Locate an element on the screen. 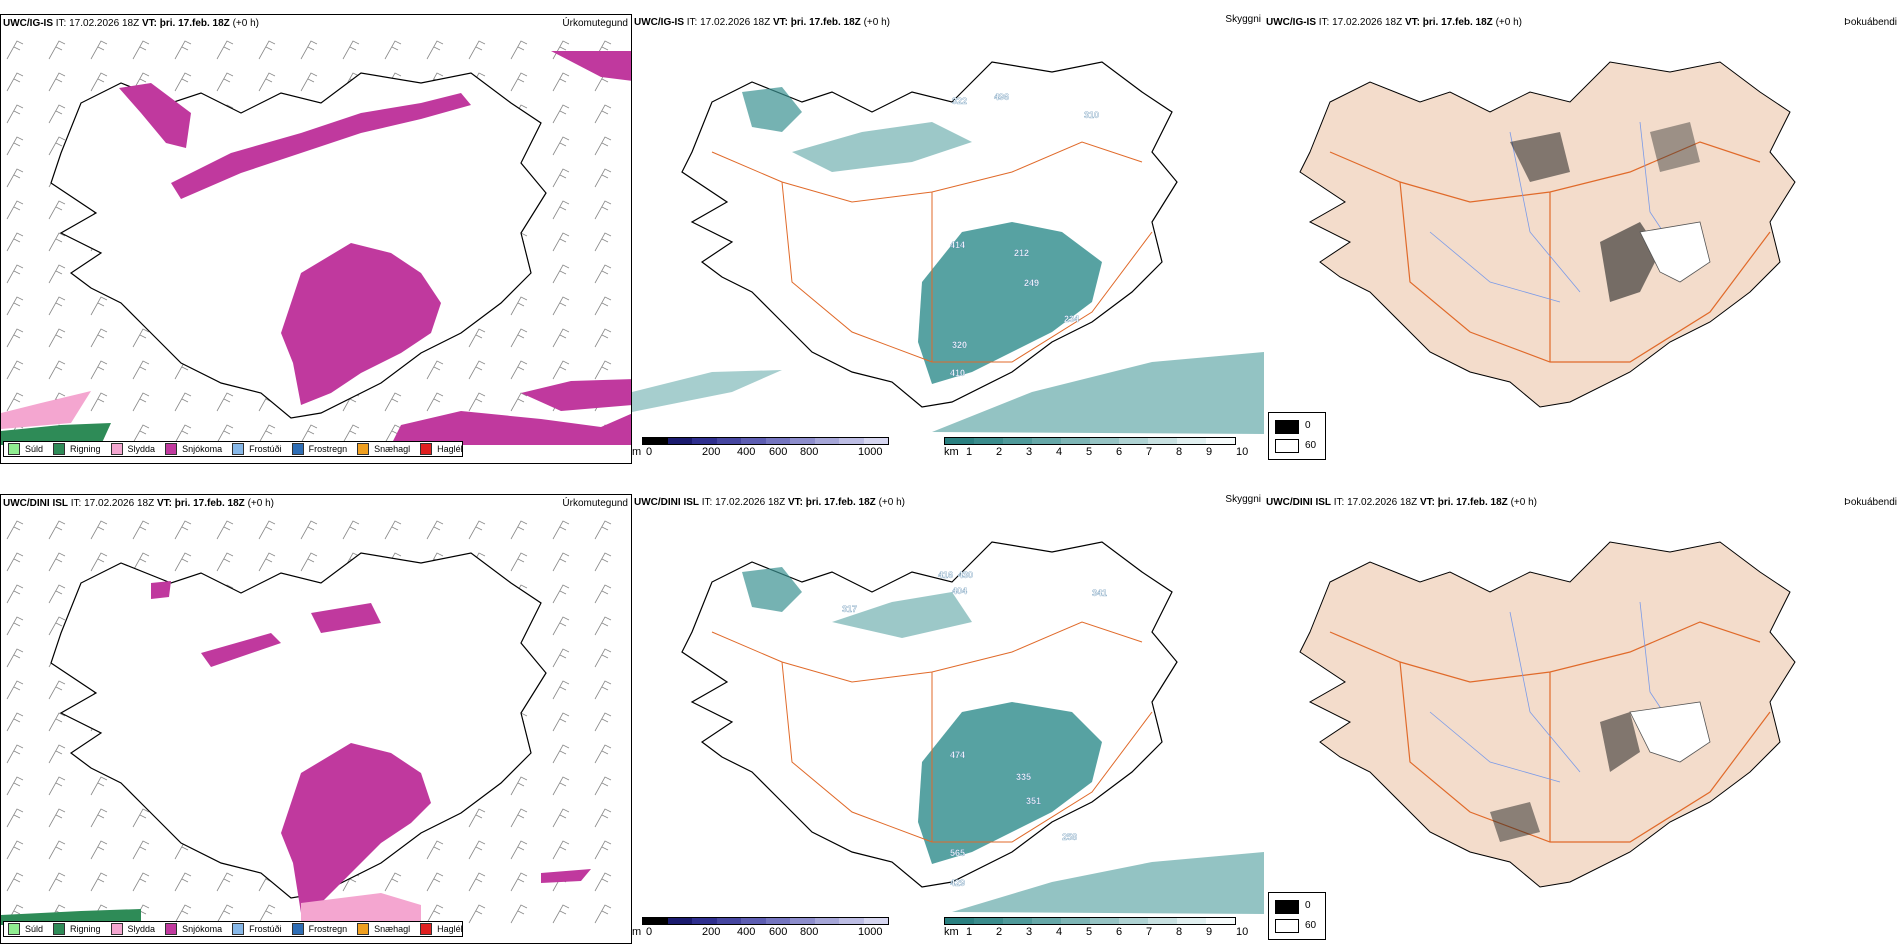 Image resolution: width=1900 pixels, height=950 pixels. road-network is located at coordinates (1550, 252).